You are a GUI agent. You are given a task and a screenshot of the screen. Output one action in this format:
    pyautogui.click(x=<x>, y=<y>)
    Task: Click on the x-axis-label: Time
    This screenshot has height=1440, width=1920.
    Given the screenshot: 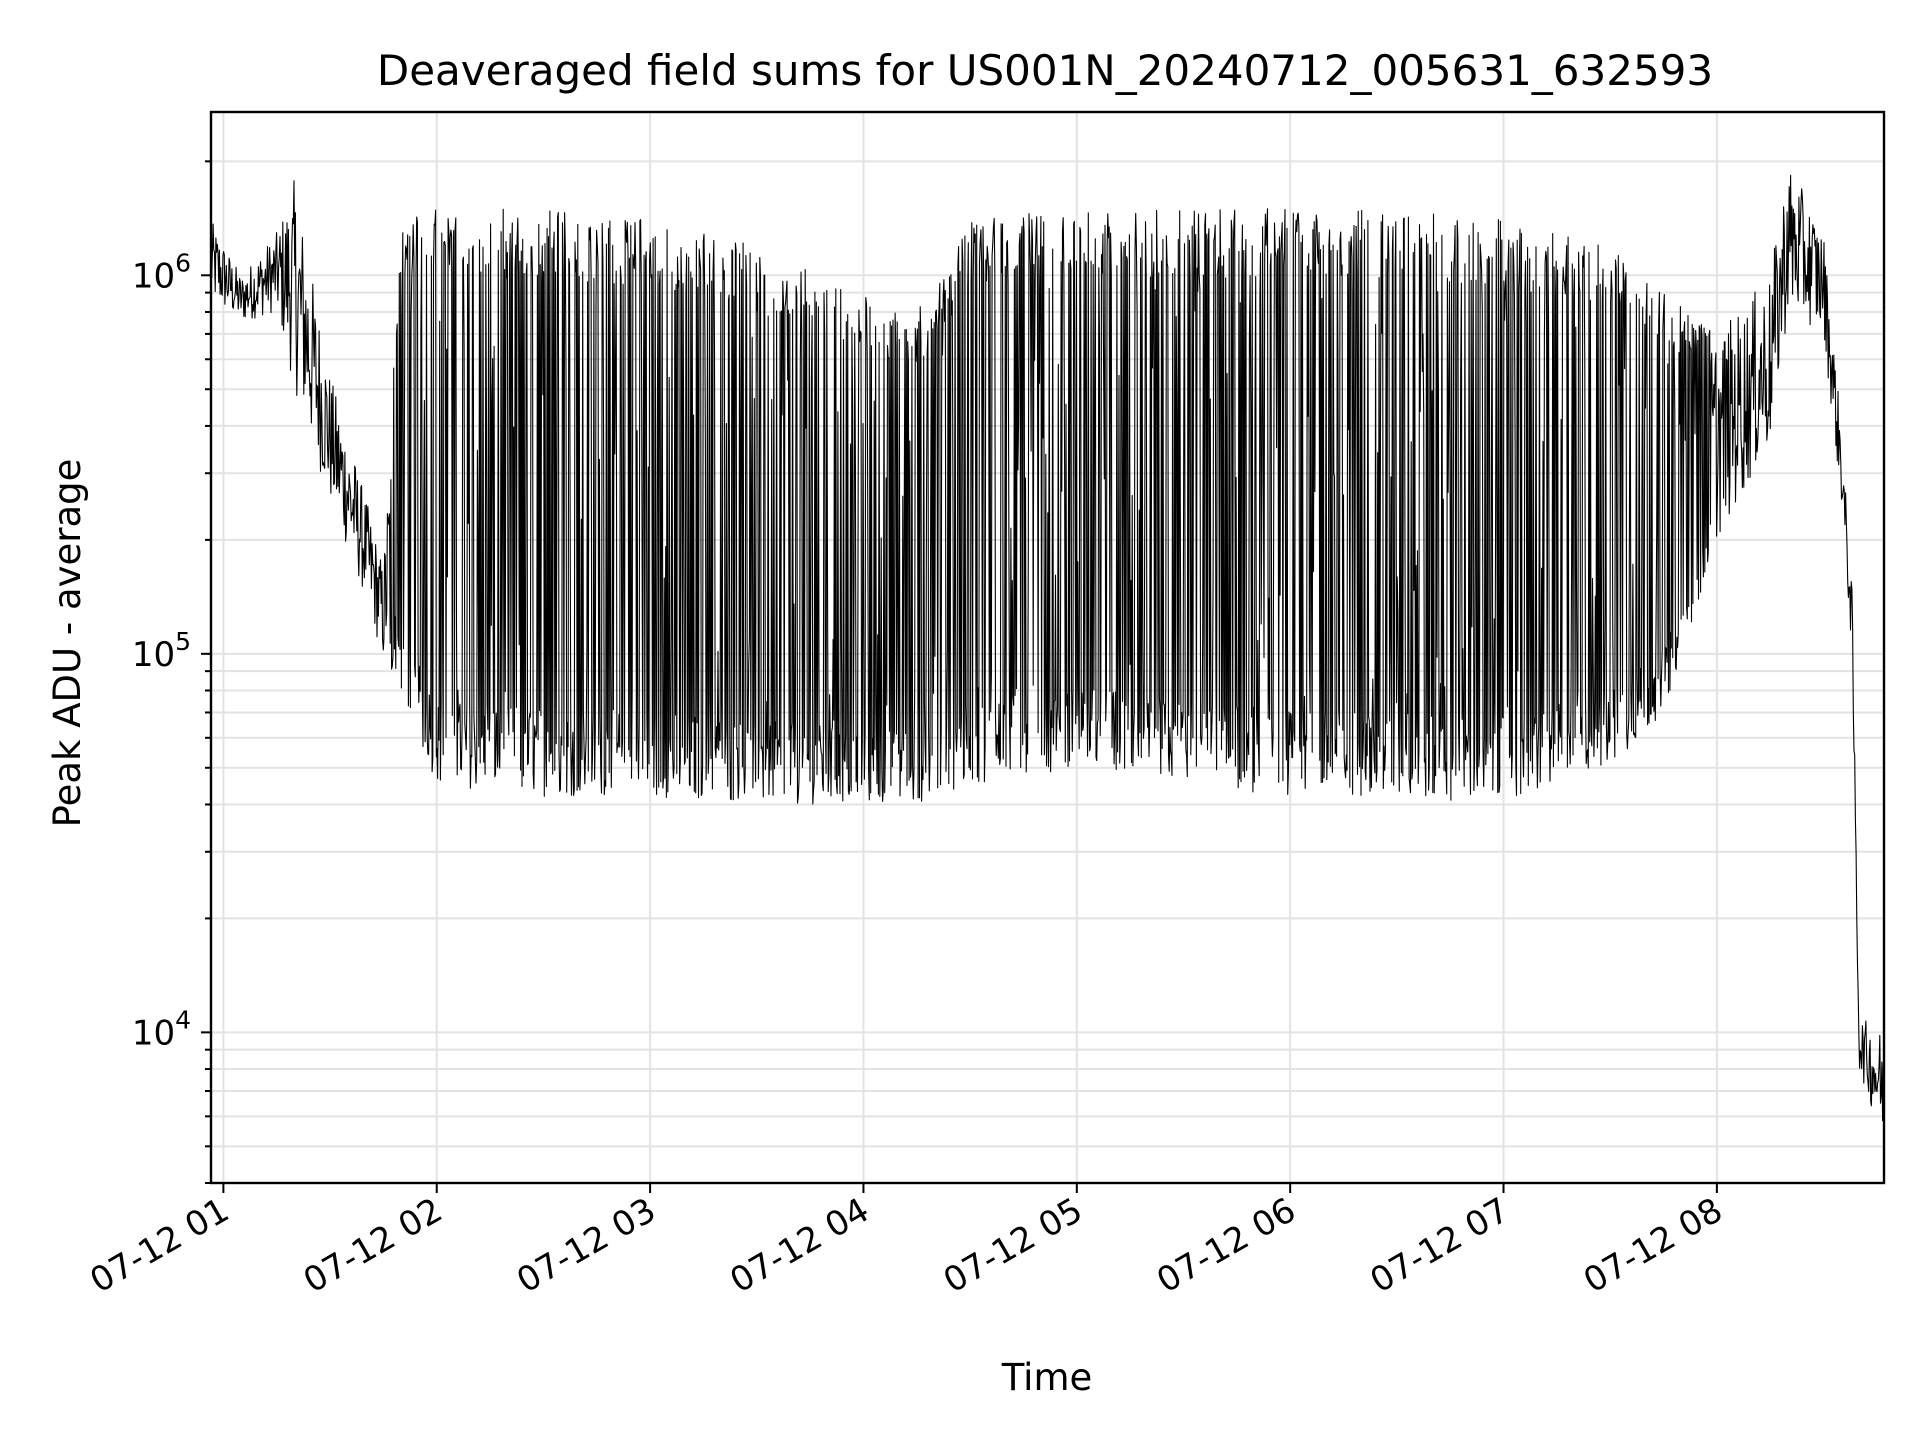 What is the action you would take?
    pyautogui.click(x=1047, y=1377)
    